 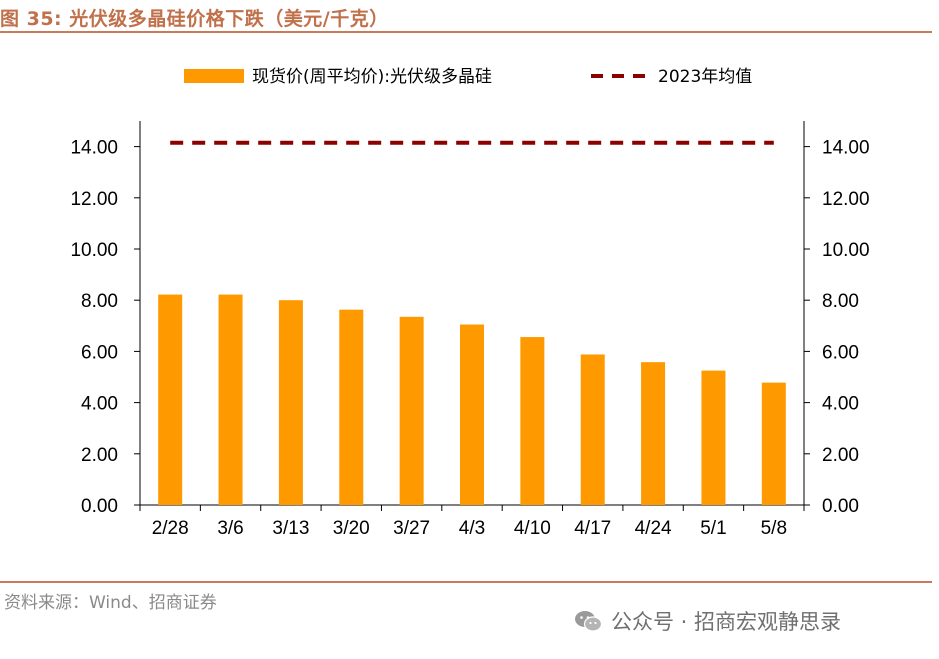 What do you see at coordinates (99, 352) in the screenshot?
I see `y-tick-label-left: 6.00` at bounding box center [99, 352].